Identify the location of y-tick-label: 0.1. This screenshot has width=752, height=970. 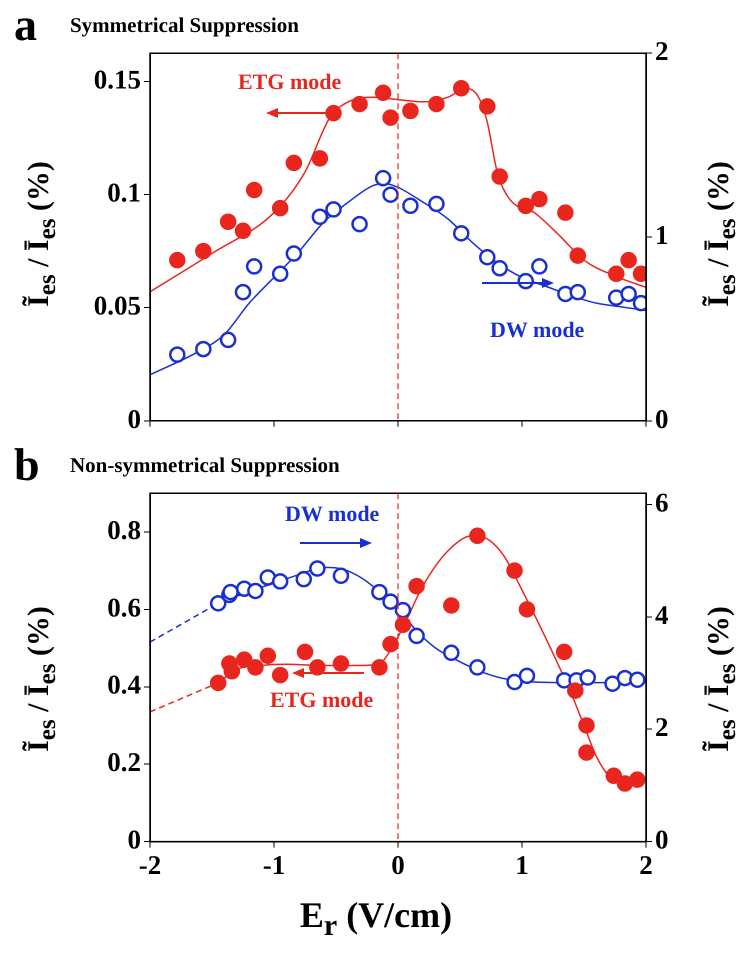
(124, 193).